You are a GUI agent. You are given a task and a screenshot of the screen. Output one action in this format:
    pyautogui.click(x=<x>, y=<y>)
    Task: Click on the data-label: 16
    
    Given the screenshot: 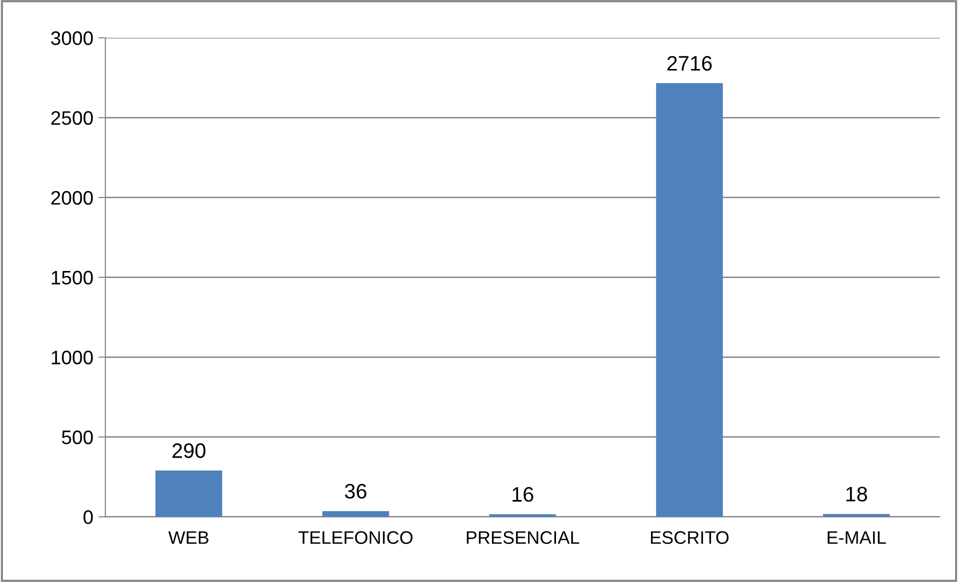 What is the action you would take?
    pyautogui.click(x=523, y=494)
    